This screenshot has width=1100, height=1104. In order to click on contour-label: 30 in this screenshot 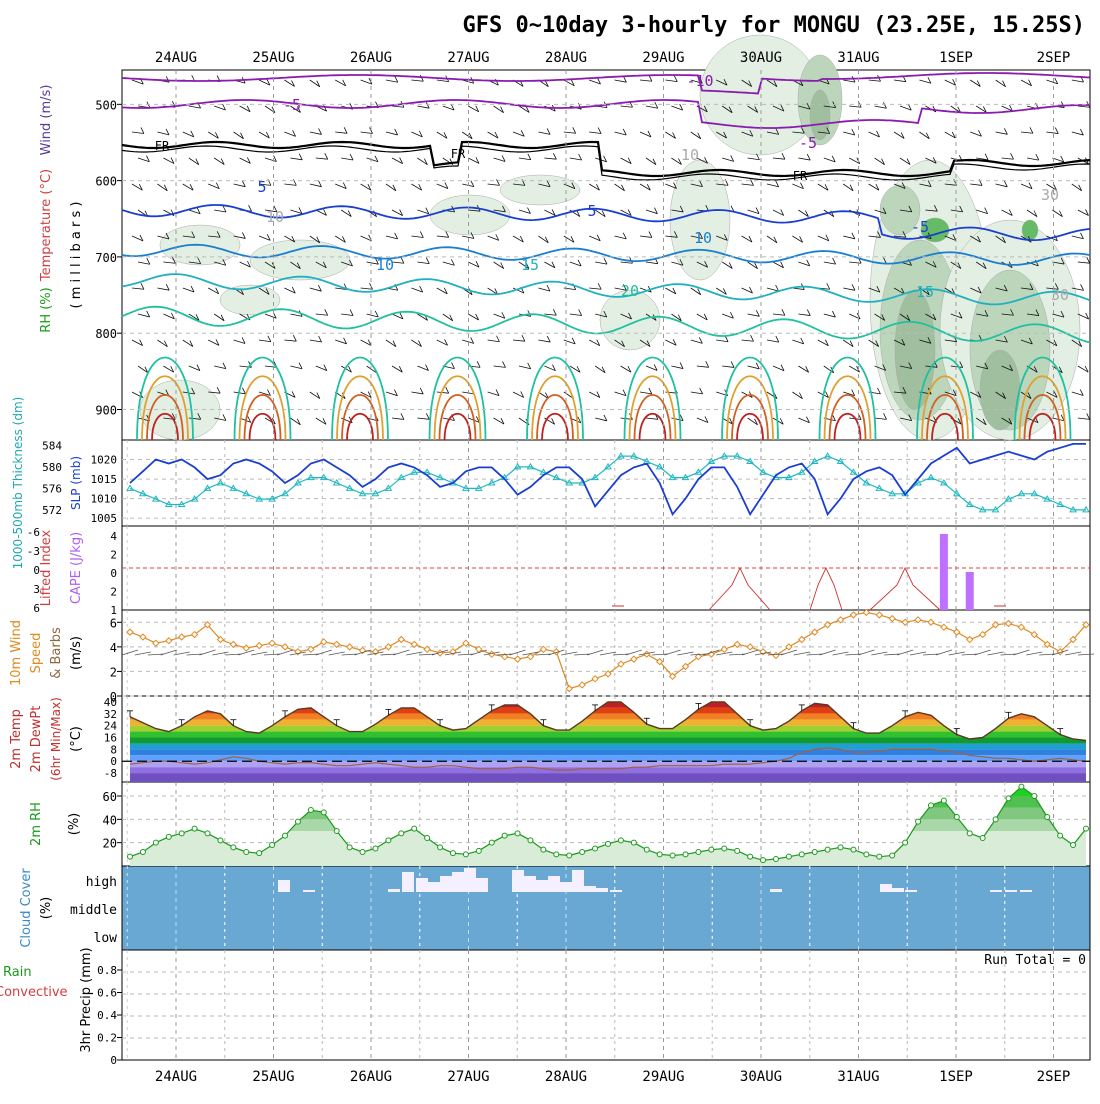, I will do `click(1060, 295)`.